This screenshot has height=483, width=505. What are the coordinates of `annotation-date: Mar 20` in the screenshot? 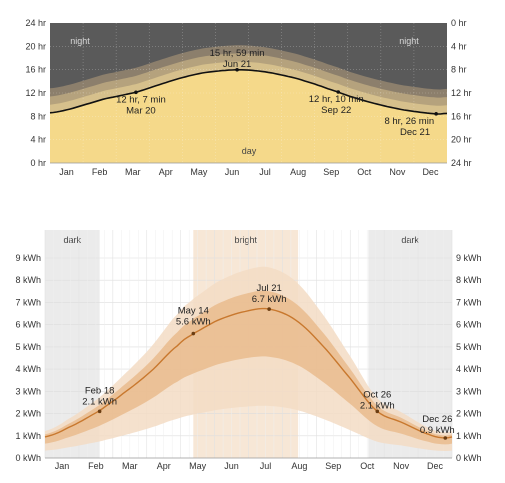 It's located at (141, 110).